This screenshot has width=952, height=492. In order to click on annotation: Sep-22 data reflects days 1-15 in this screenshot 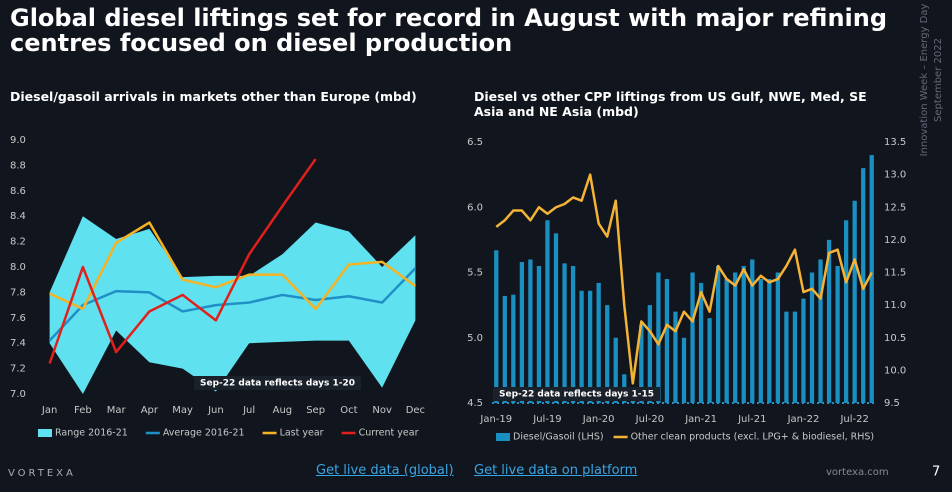, I will do `click(576, 395)`.